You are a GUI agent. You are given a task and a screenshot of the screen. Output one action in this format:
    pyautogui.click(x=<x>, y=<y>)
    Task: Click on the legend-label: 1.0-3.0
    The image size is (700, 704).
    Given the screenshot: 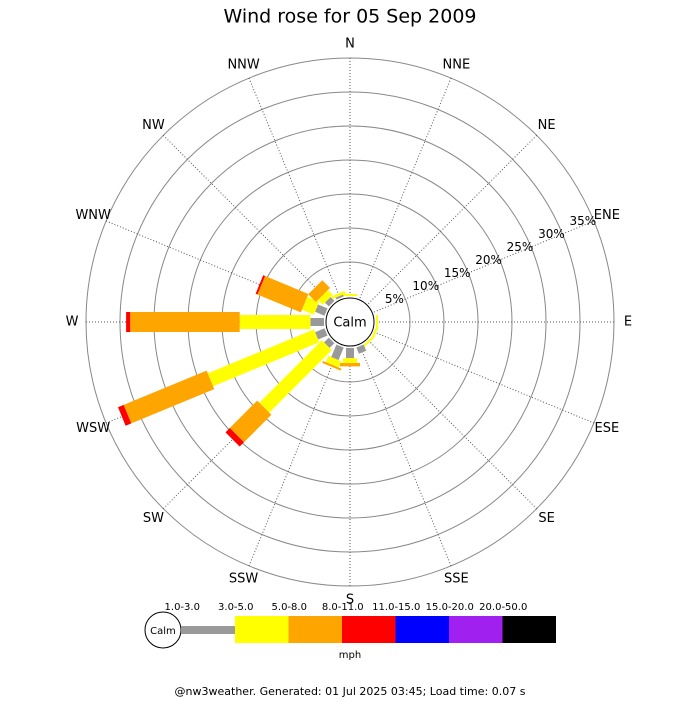 What is the action you would take?
    pyautogui.click(x=182, y=607)
    